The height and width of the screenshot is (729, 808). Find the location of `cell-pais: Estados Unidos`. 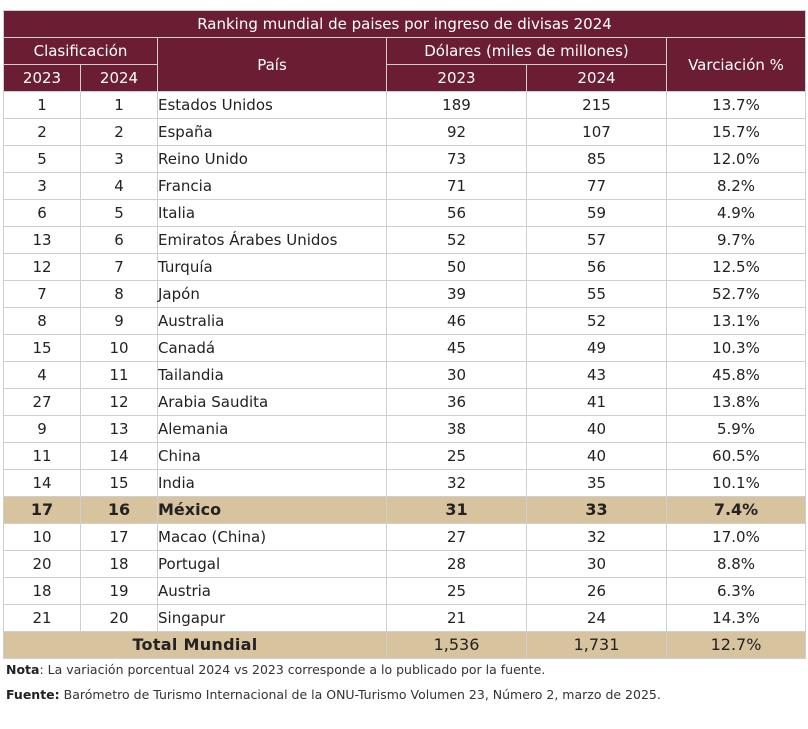

cell-pais: Estados Unidos is located at coordinates (272, 105).